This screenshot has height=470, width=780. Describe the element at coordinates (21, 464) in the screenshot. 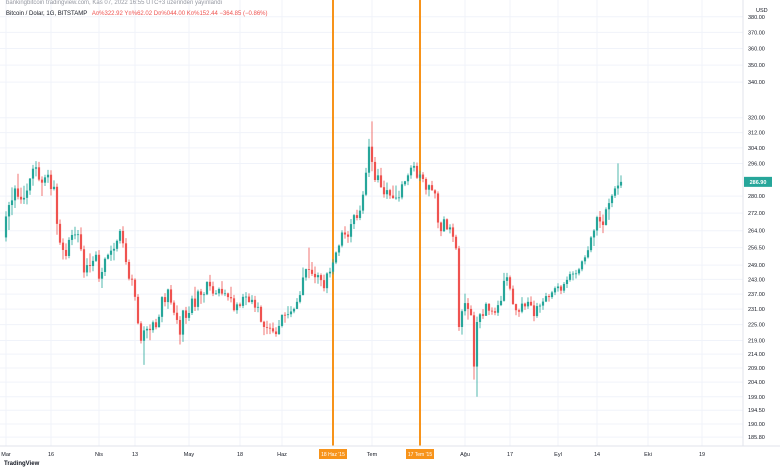

I see `tradingview-logo: TradingView` at that location.